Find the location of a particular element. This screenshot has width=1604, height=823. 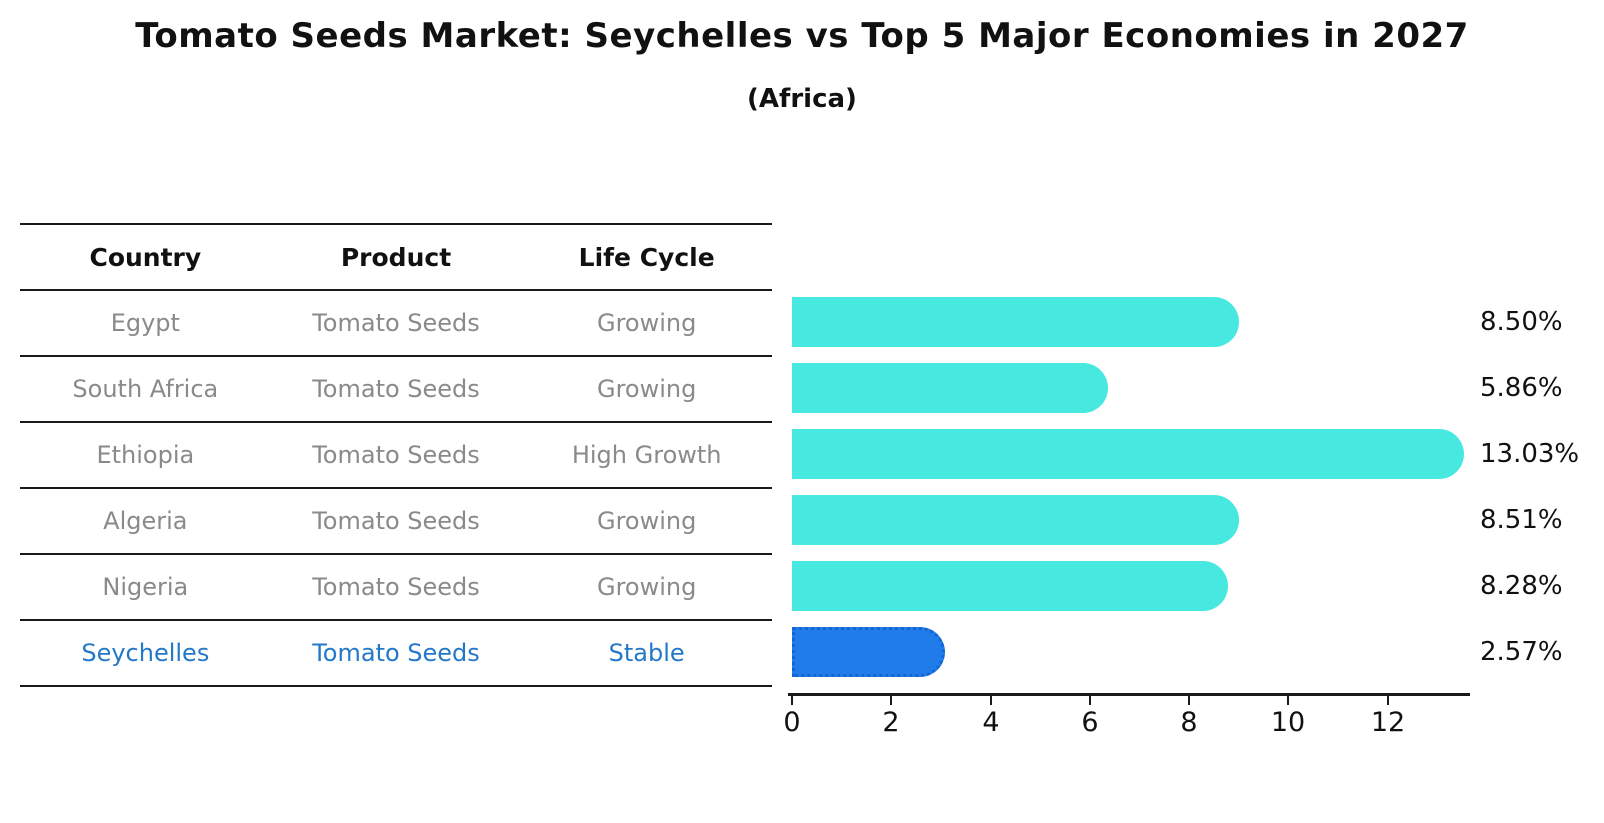

header-country: Country is located at coordinates (145, 257).